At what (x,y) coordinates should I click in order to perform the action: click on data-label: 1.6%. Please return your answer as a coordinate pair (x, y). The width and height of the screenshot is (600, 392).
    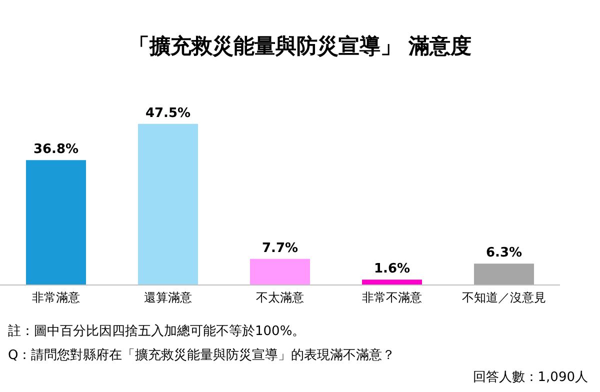
    Looking at the image, I should click on (392, 269).